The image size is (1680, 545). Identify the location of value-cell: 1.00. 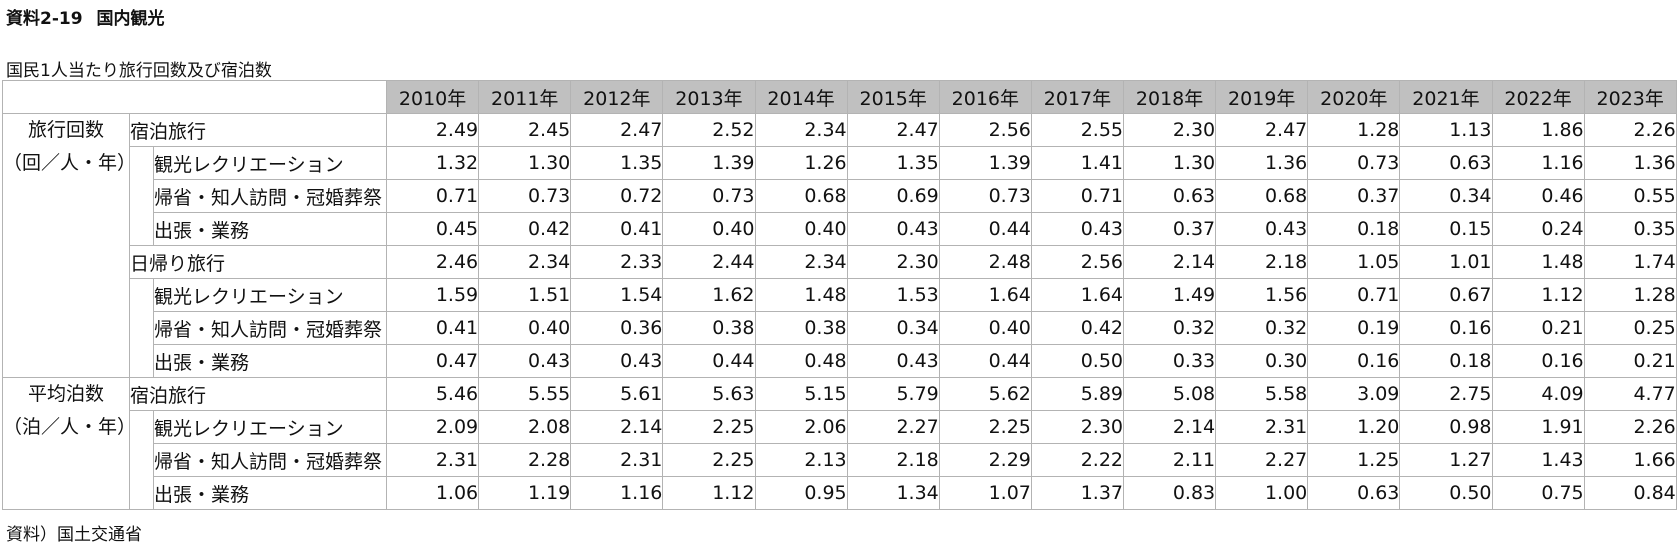
(1262, 493).